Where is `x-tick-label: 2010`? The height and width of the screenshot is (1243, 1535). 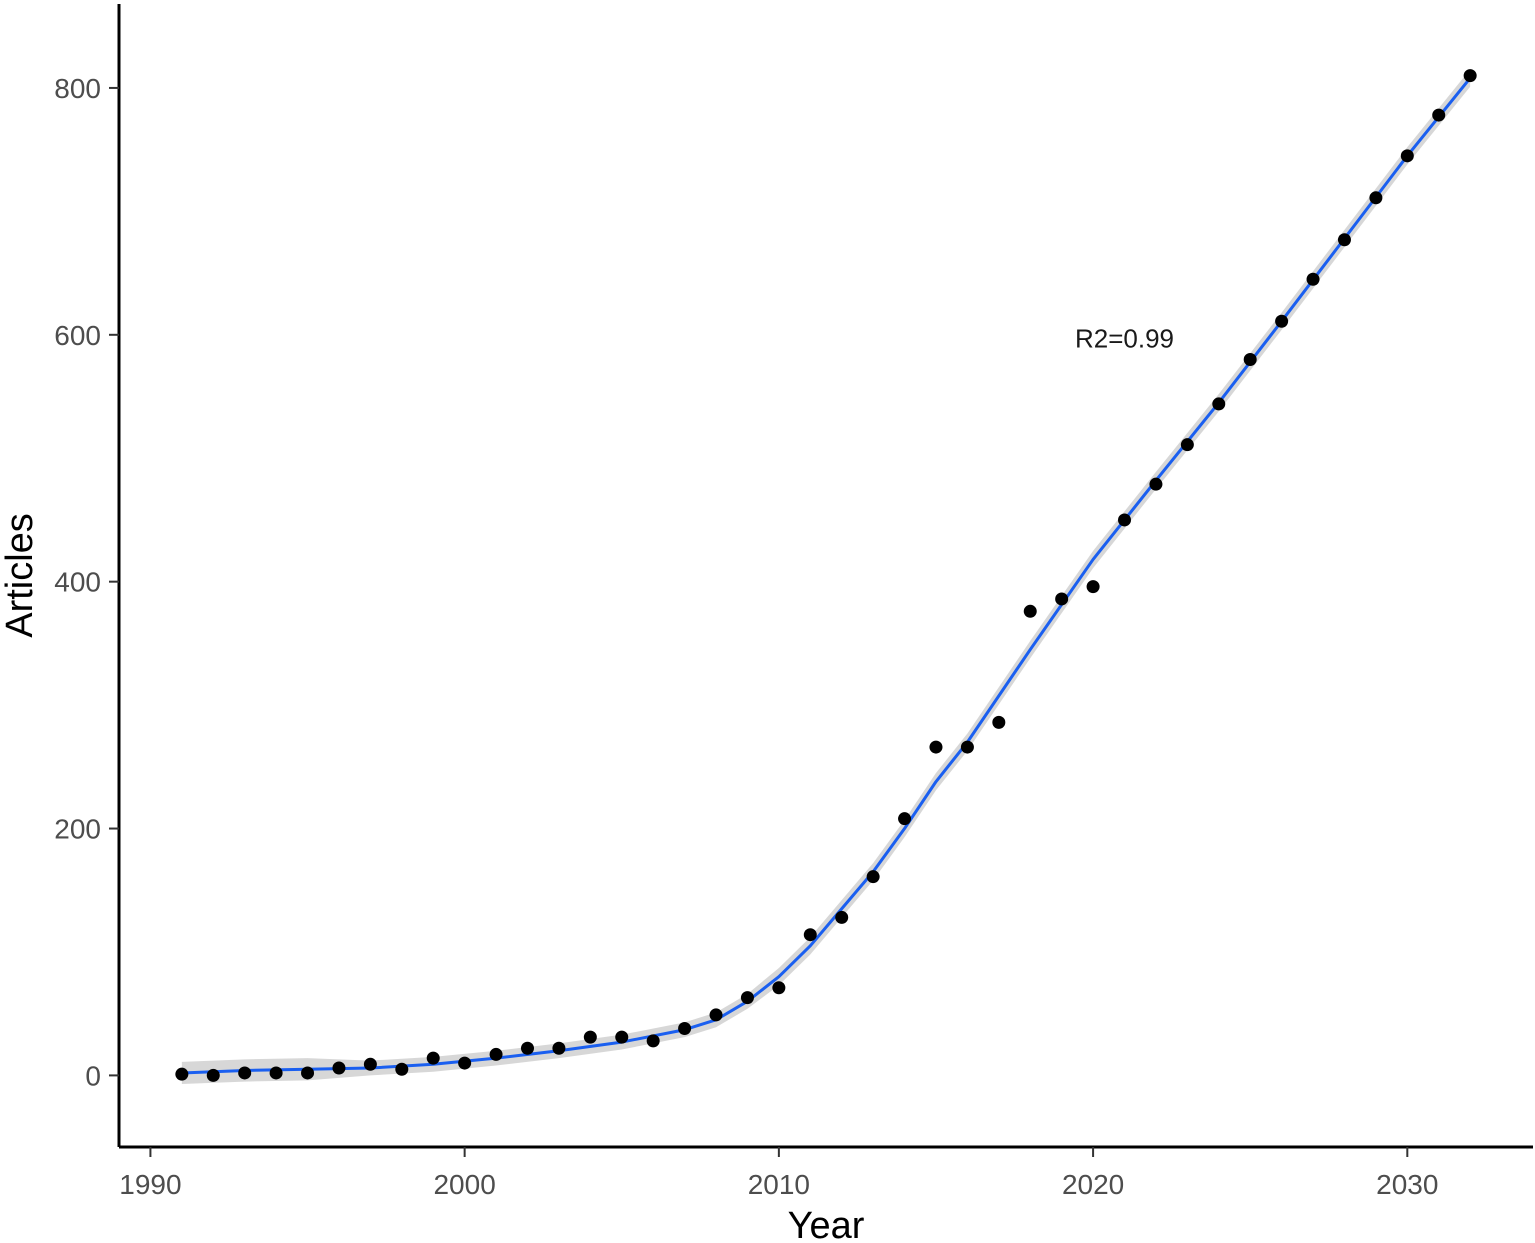 x-tick-label: 2010 is located at coordinates (779, 1184).